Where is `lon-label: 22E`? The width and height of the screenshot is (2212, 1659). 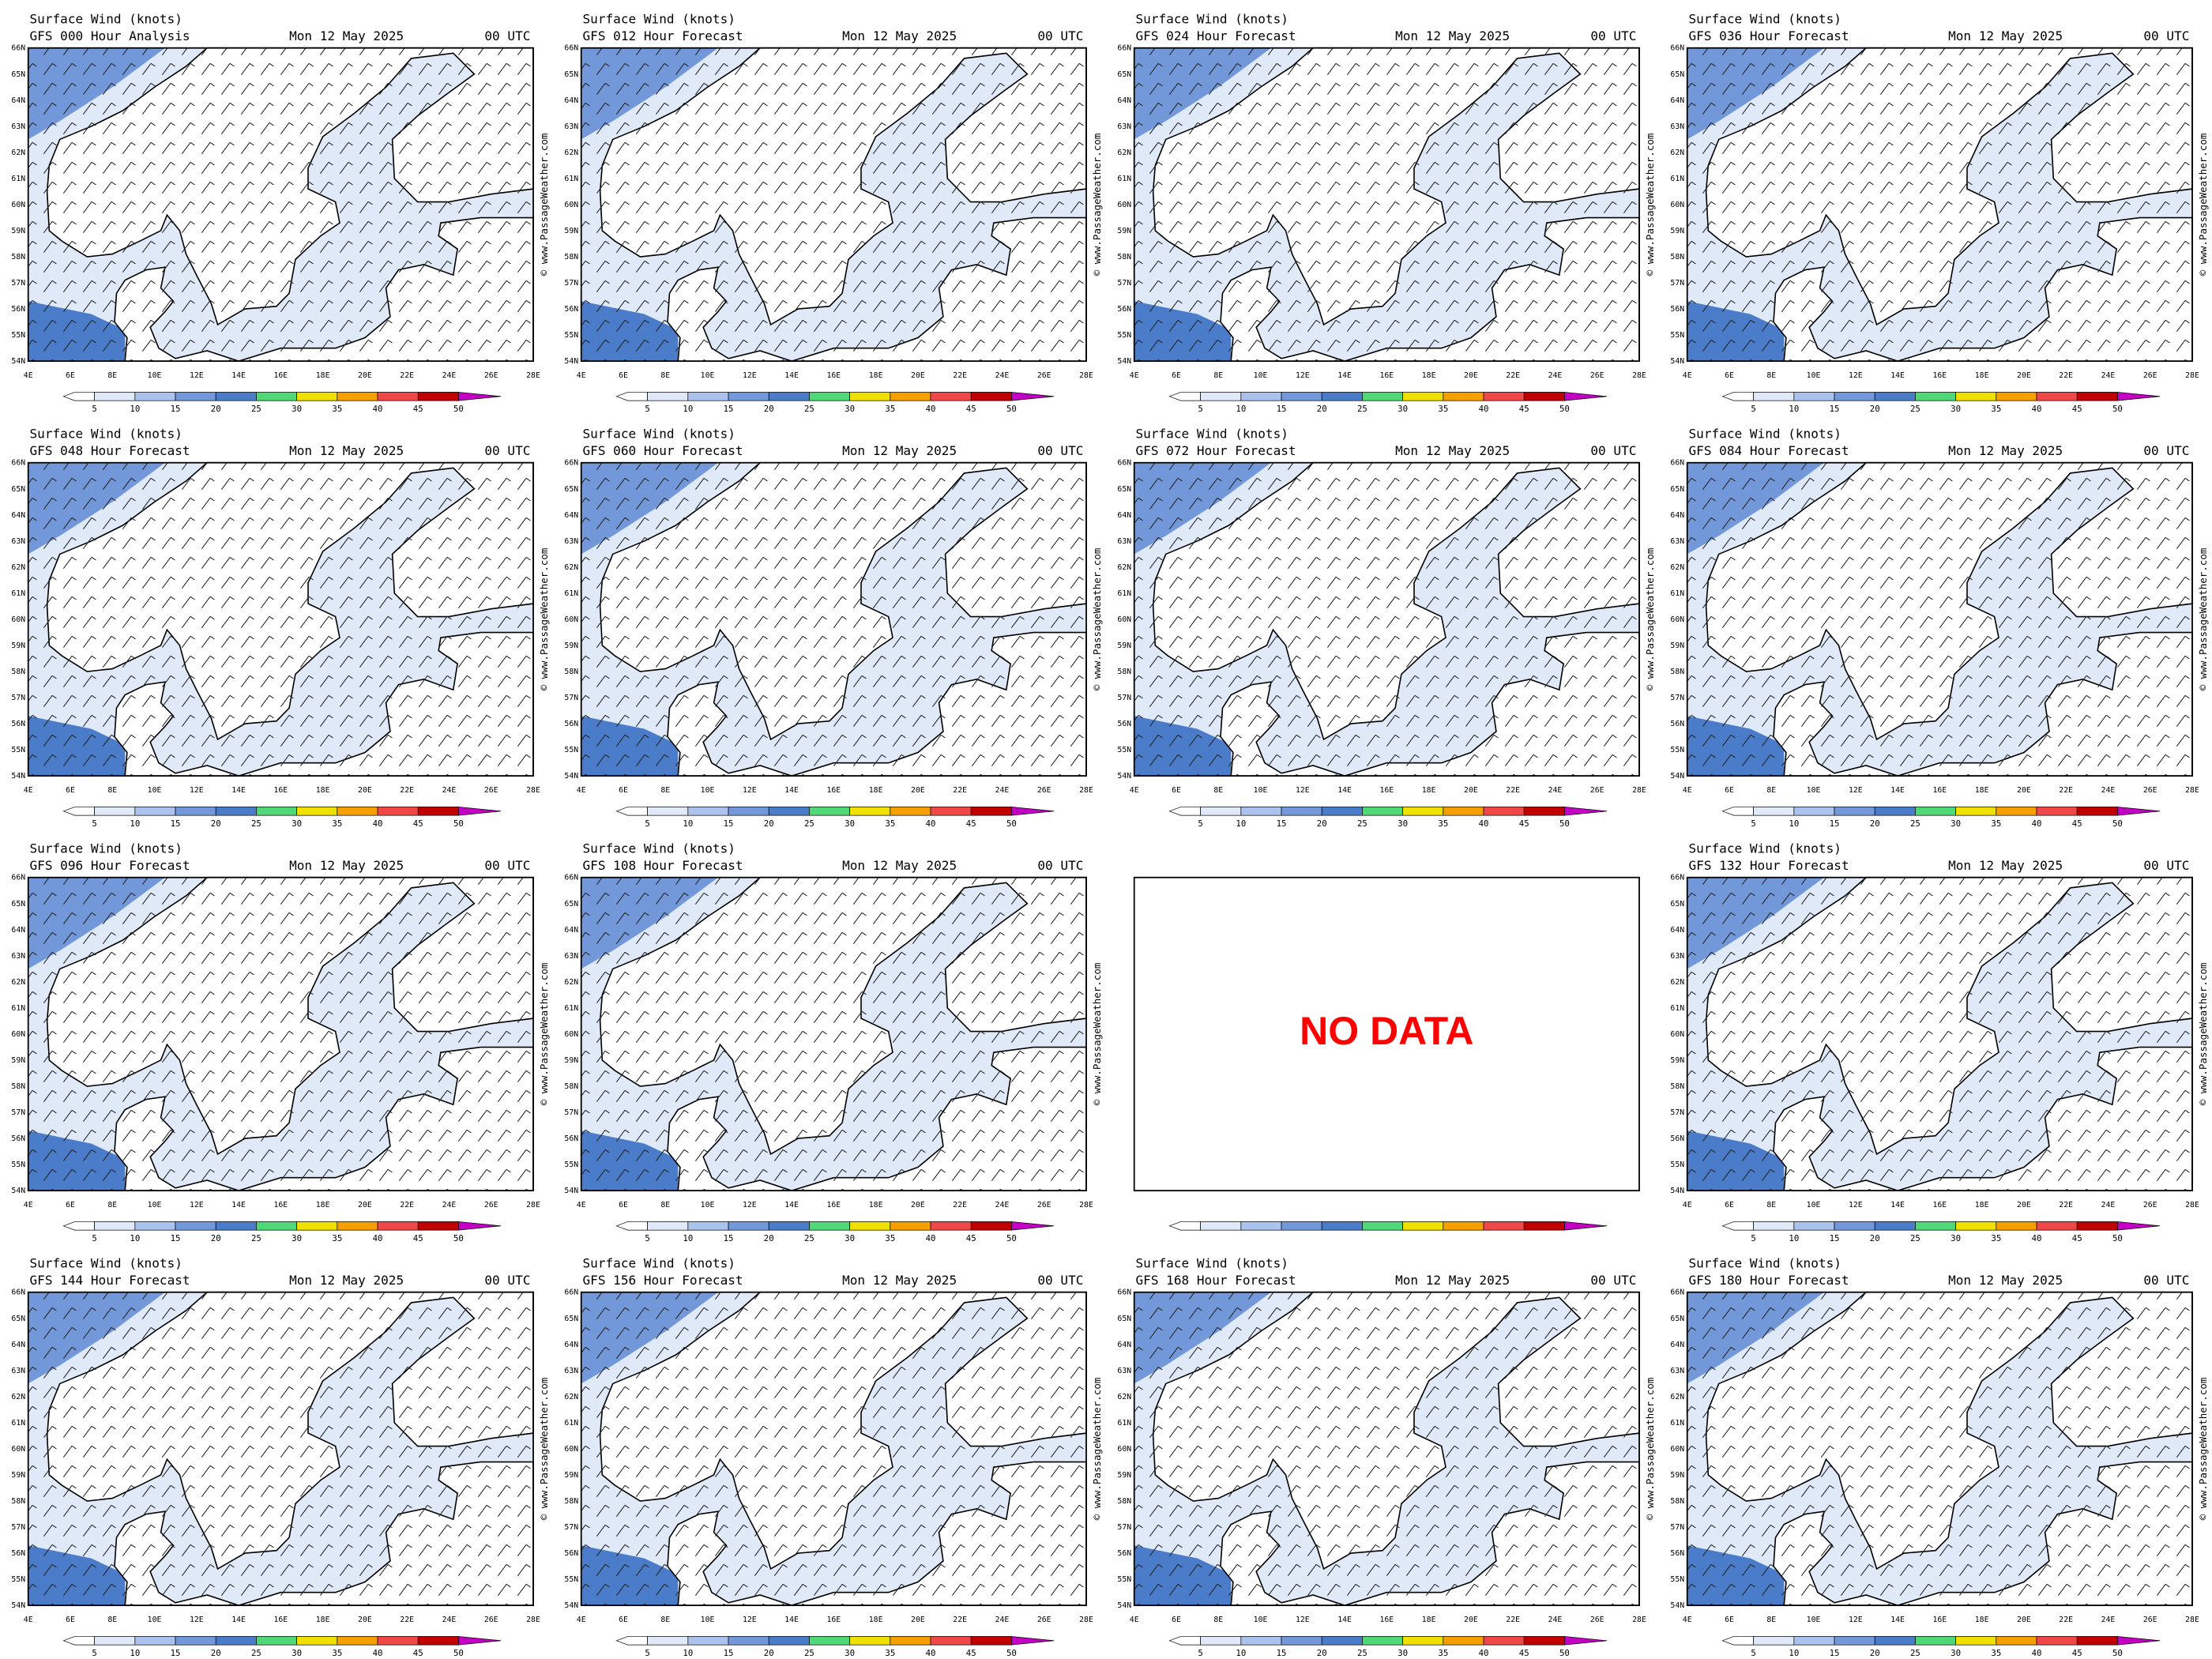 lon-label: 22E is located at coordinates (1513, 1620).